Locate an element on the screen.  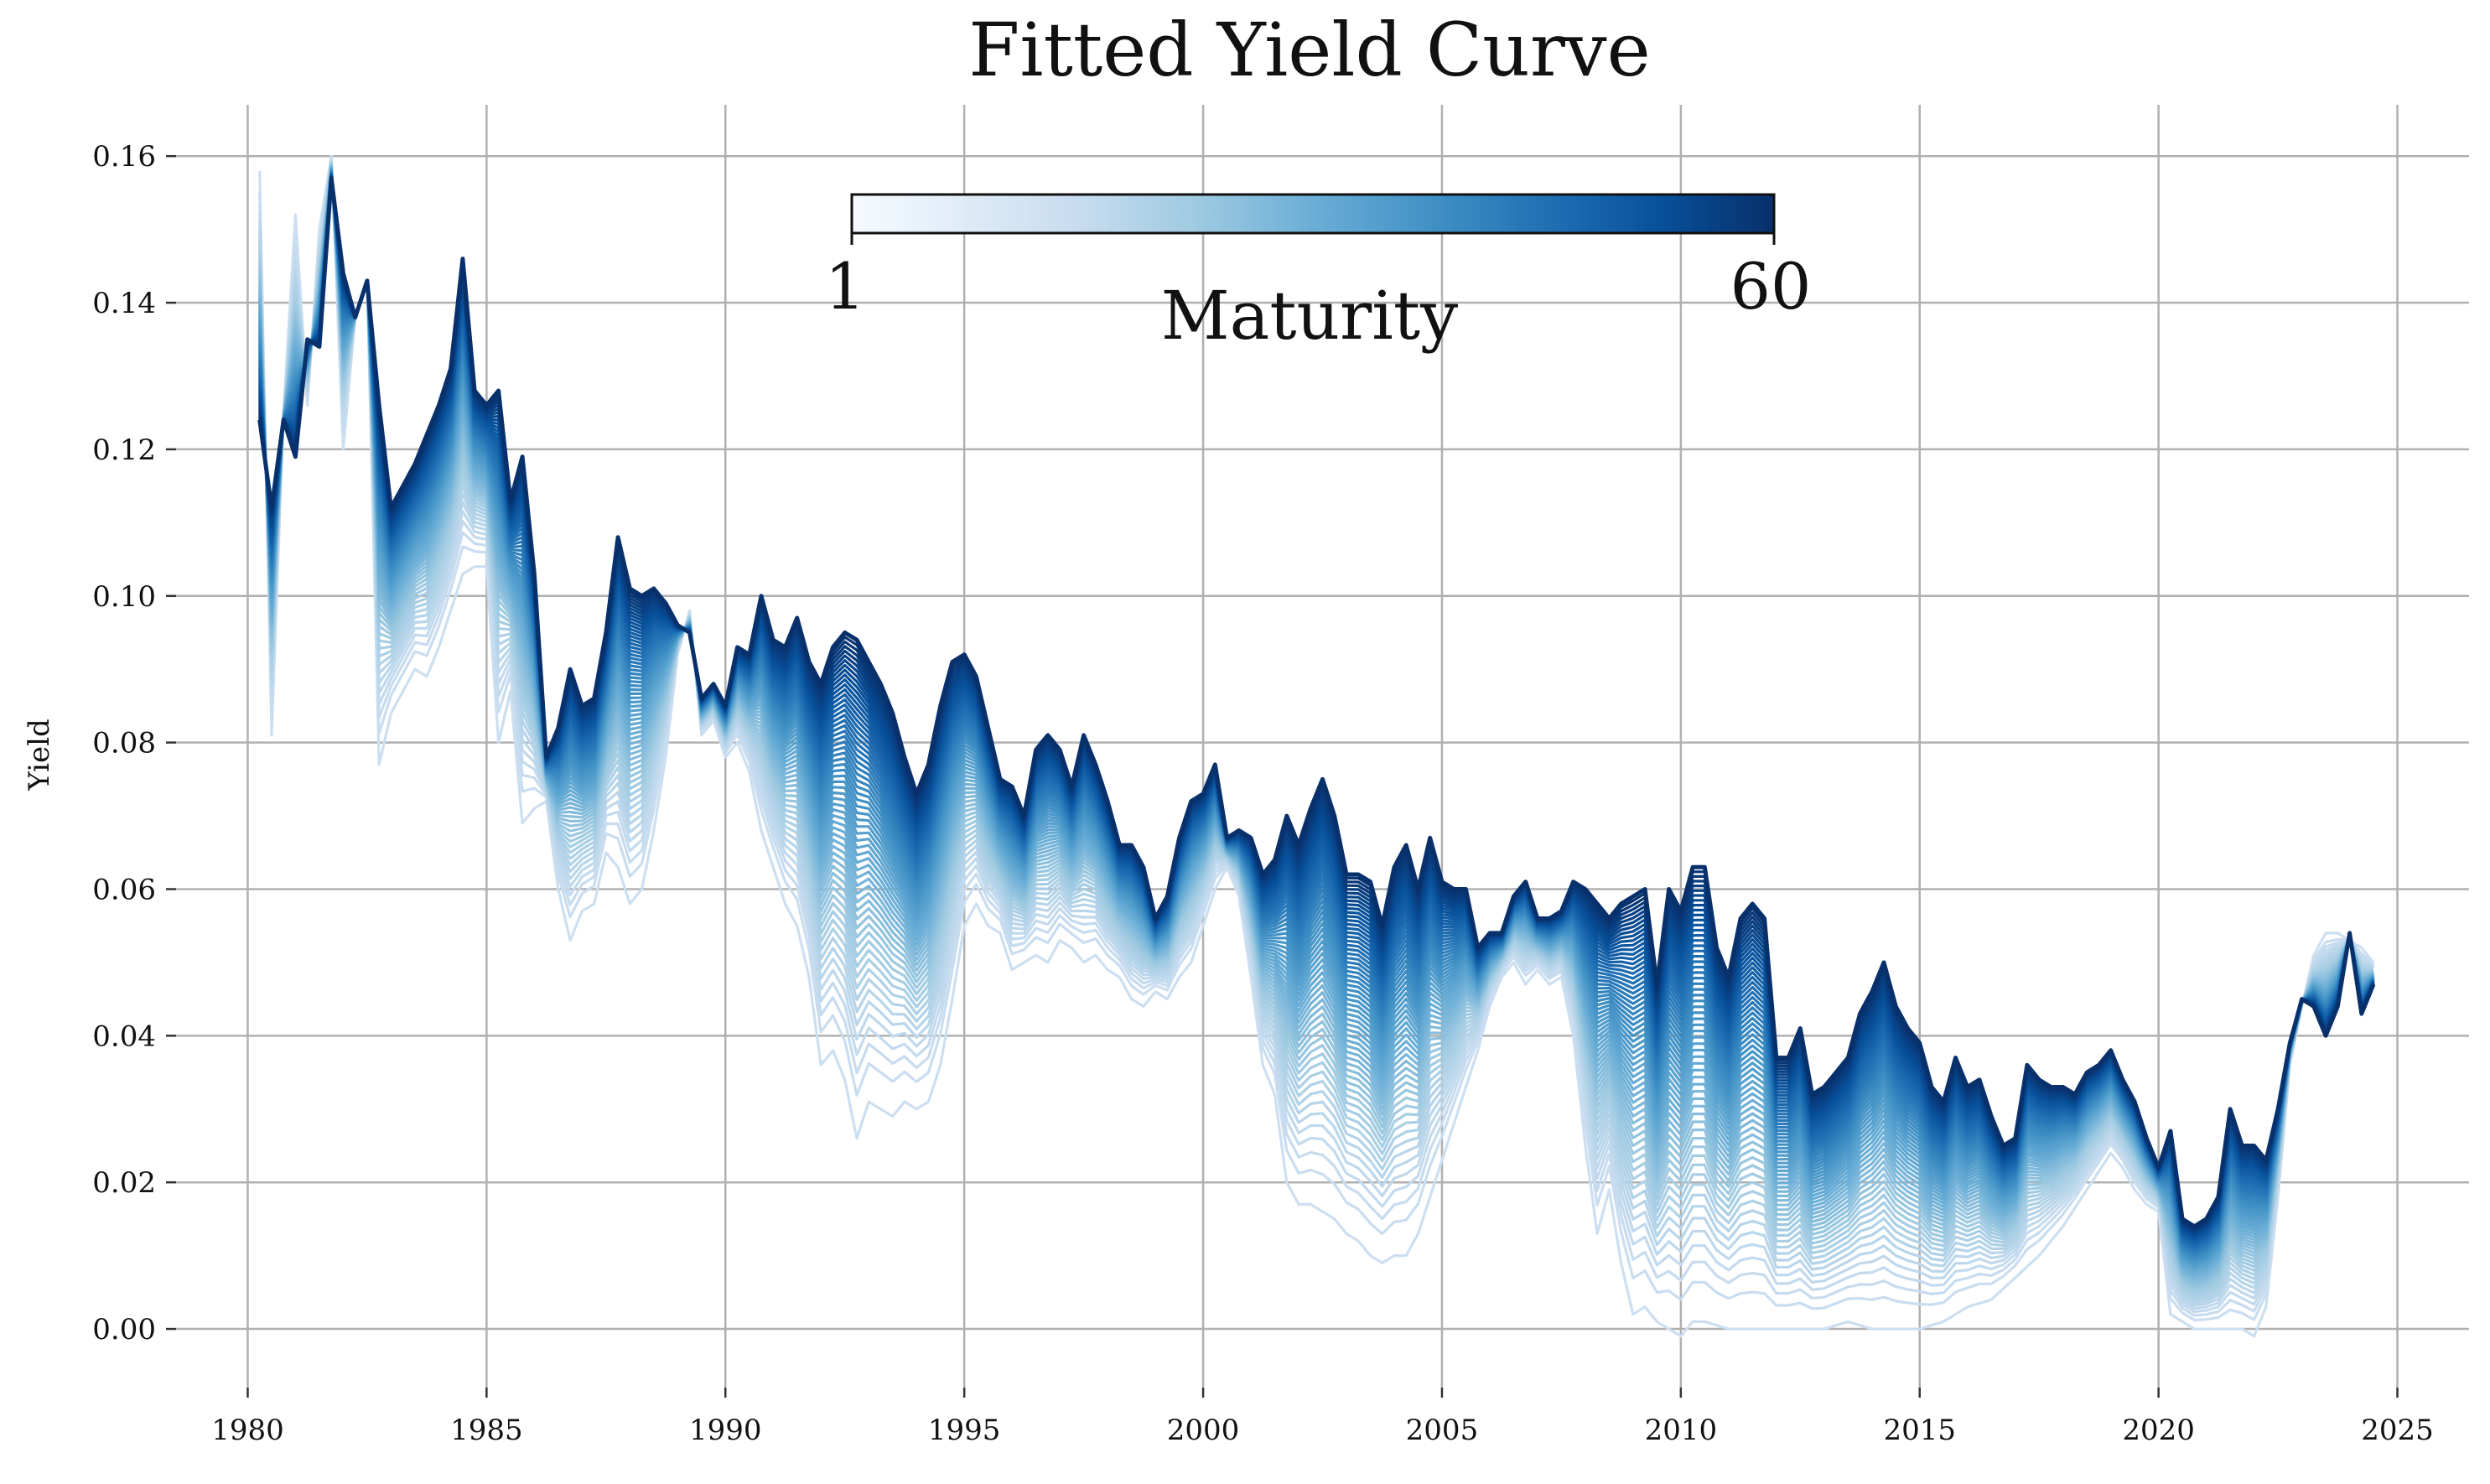
x-tick-label: 2015 is located at coordinates (1919, 1430).